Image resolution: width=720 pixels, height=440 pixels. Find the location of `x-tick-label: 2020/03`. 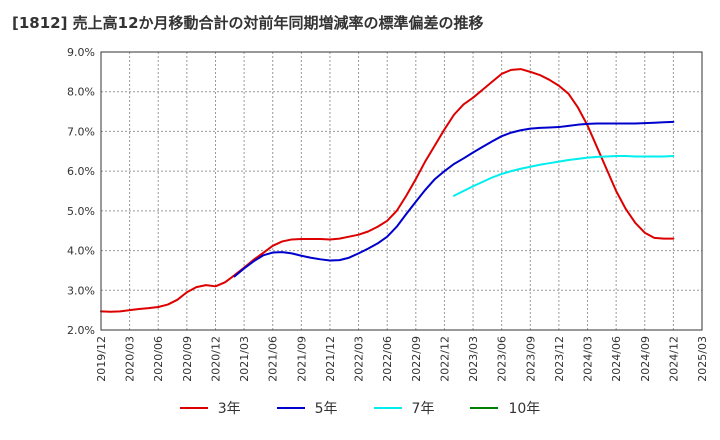

x-tick-label: 2020/03 is located at coordinates (130, 359).